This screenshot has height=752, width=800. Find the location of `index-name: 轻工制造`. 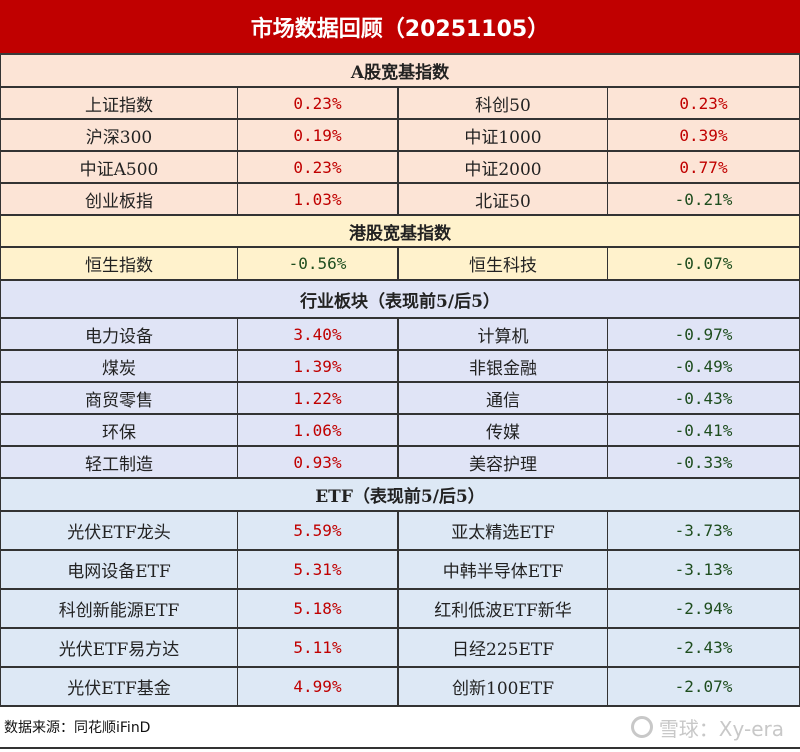

index-name: 轻工制造 is located at coordinates (119, 462).